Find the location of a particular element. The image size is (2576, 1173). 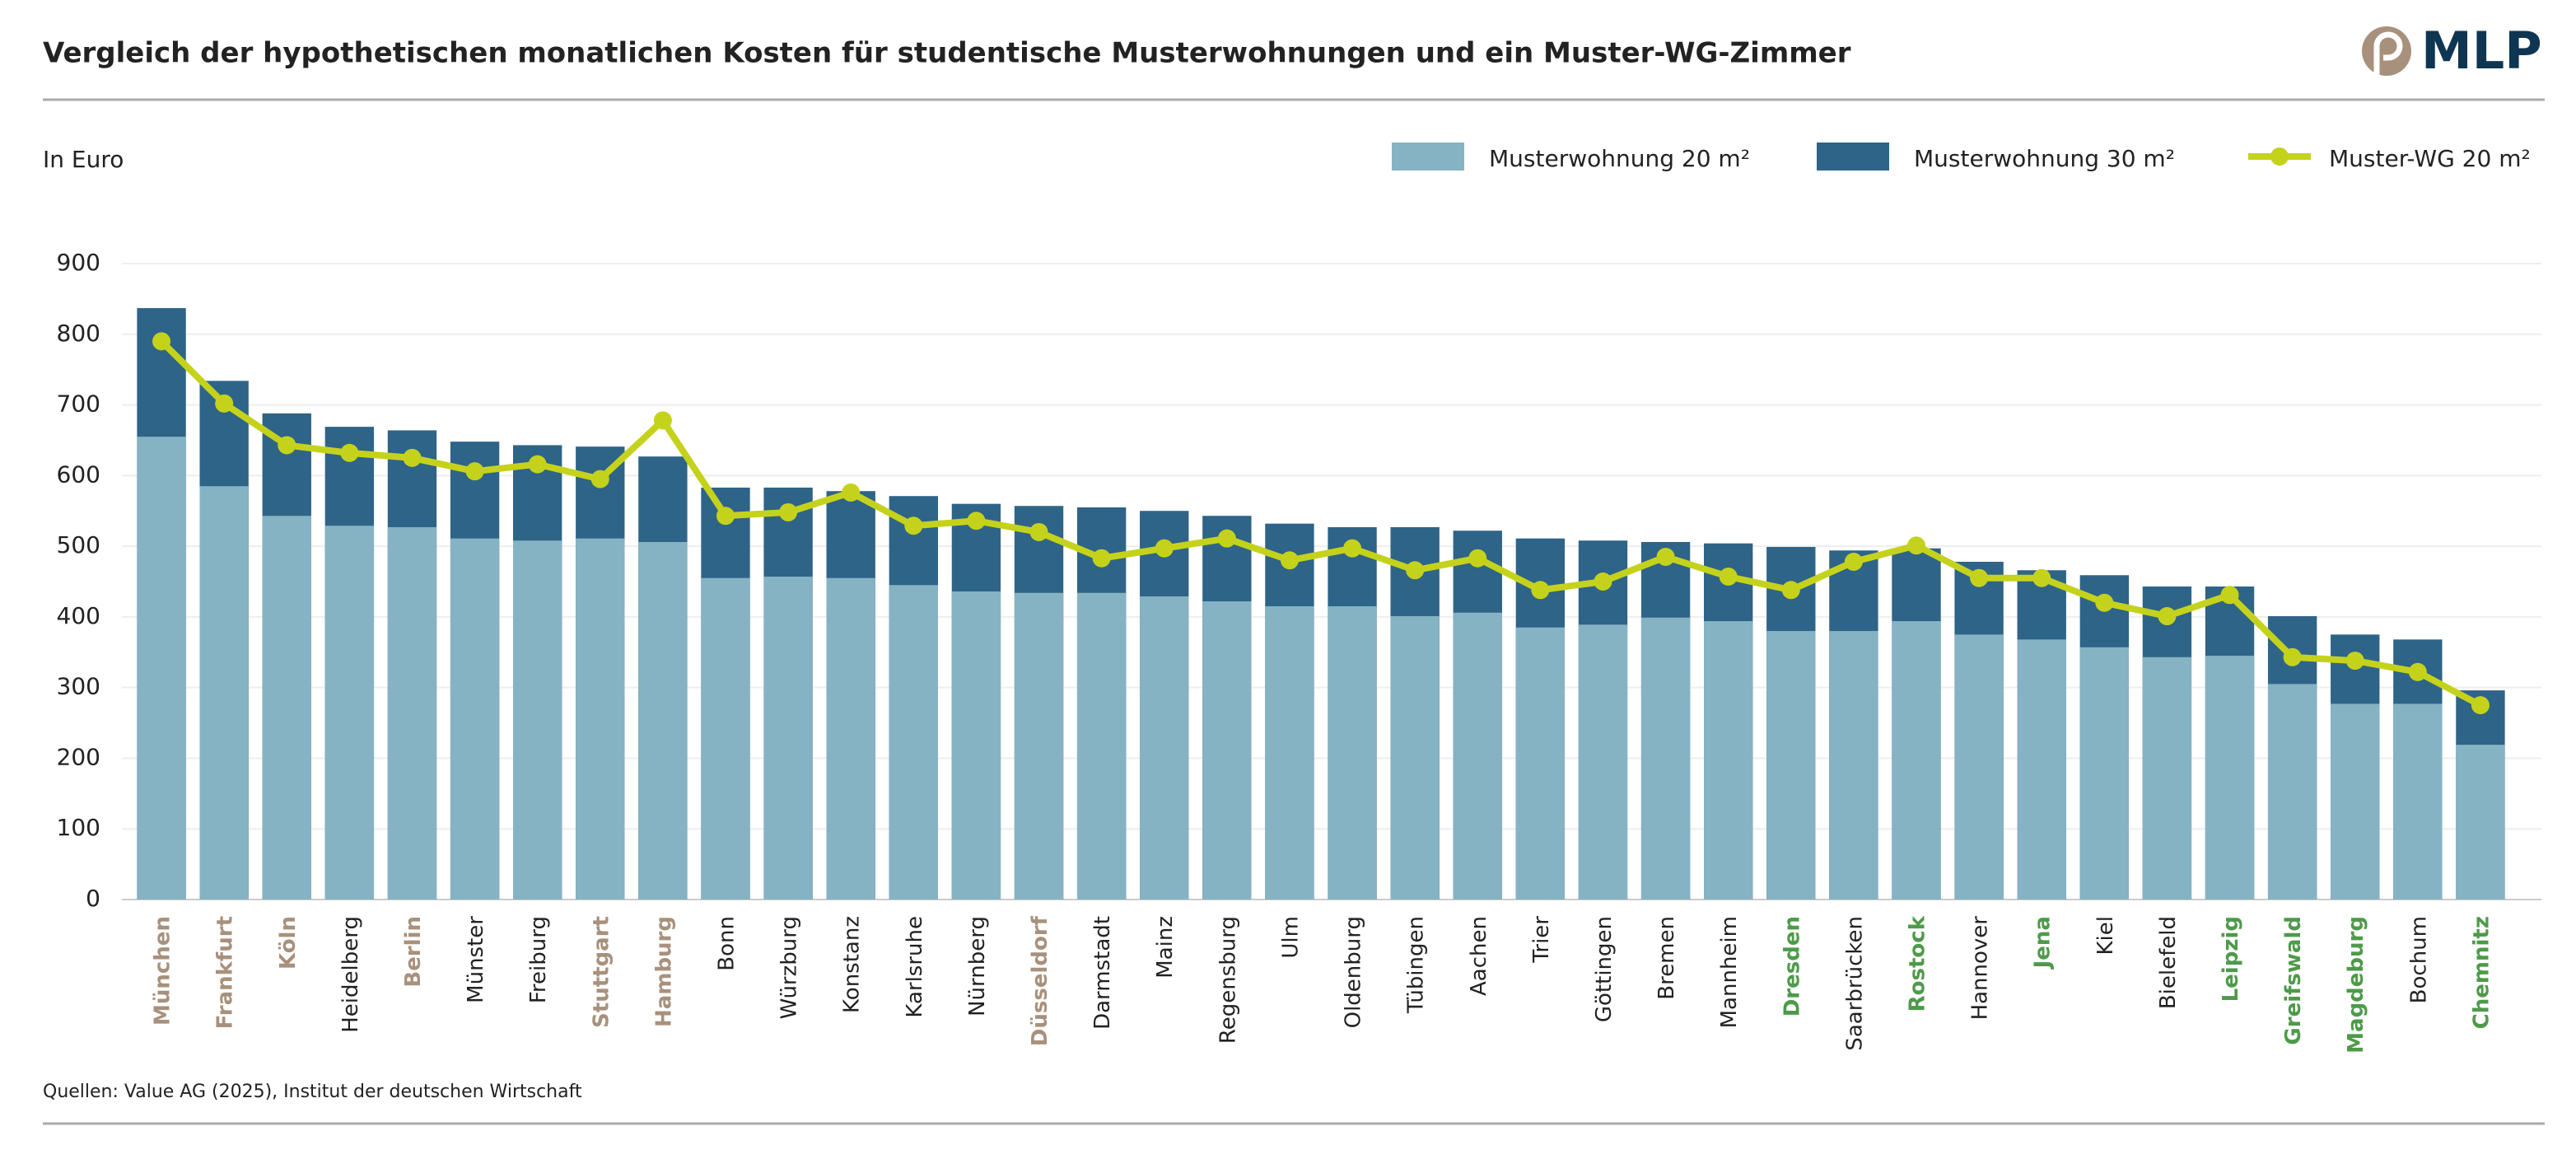

x-tick-label: Kiel is located at coordinates (2105, 936).